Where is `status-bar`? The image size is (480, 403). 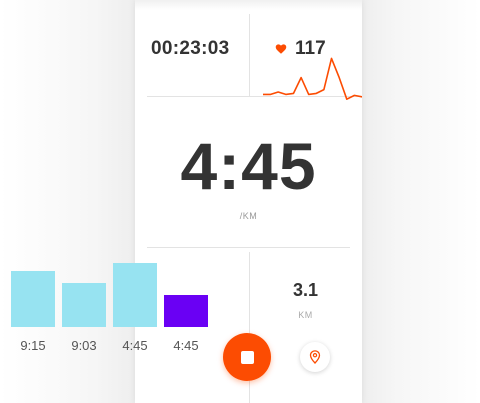 status-bar is located at coordinates (248, 5).